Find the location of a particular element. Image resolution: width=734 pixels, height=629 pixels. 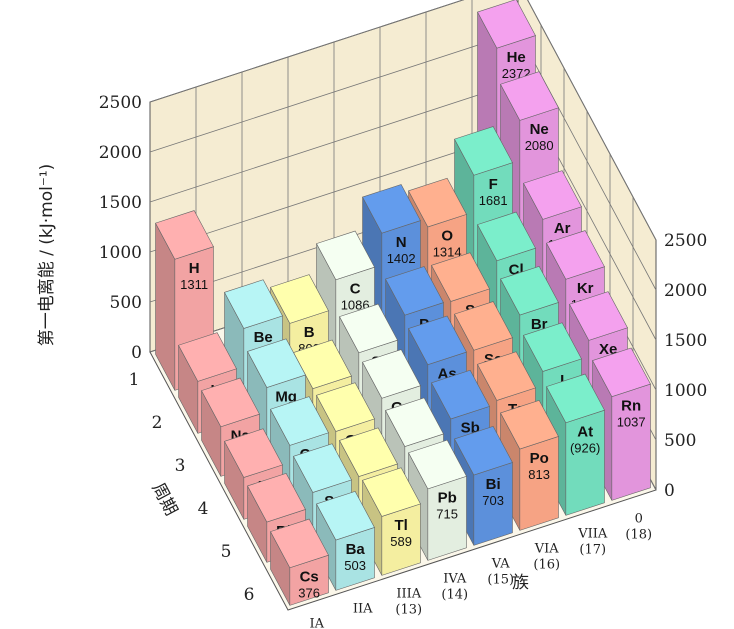

element-symbol: F is located at coordinates (493, 184).